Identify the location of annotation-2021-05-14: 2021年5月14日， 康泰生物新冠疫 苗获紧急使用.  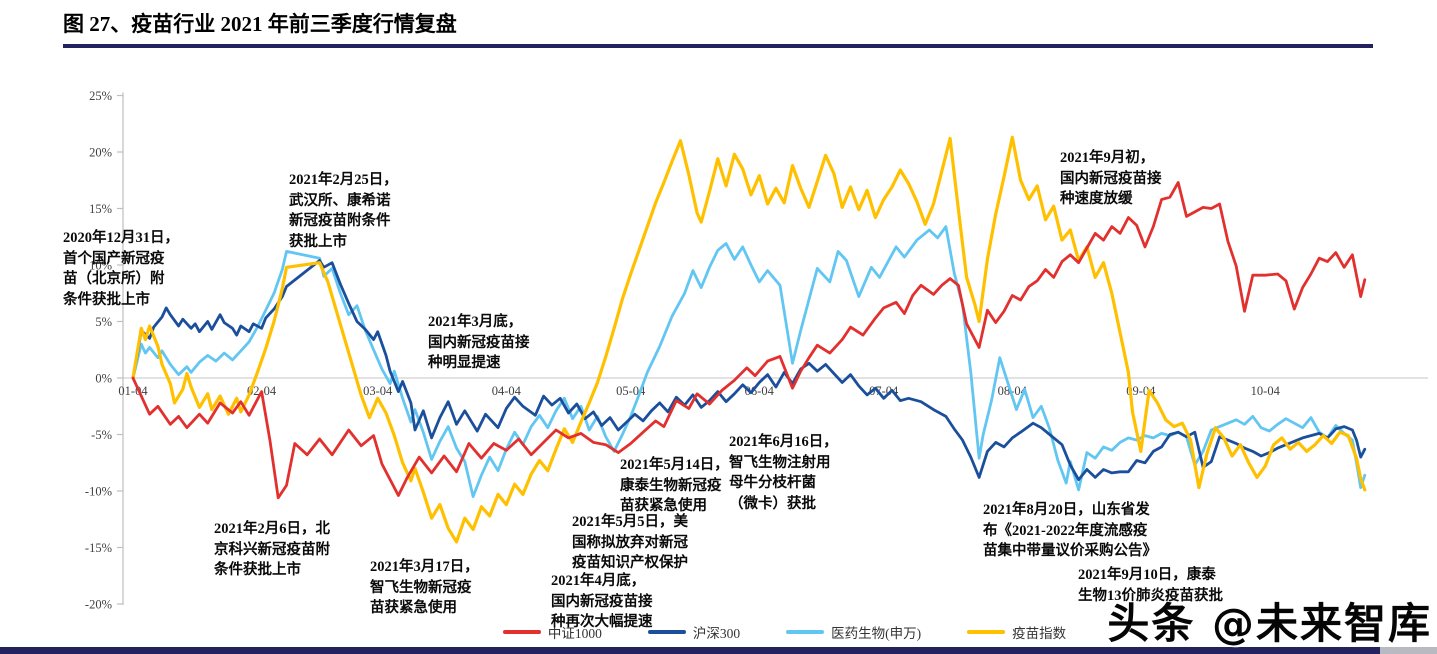
(674, 486).